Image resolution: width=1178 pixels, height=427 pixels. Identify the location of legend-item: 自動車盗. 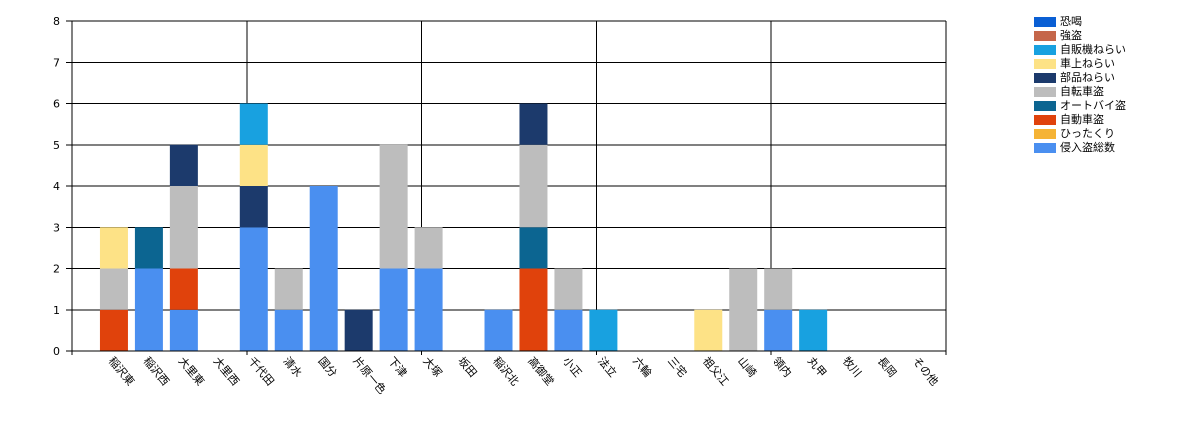
(1080, 120).